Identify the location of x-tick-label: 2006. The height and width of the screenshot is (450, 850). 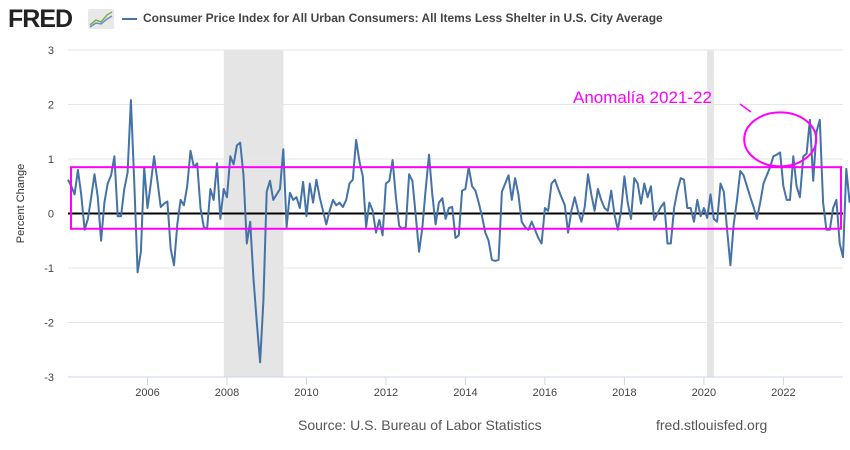
(147, 393).